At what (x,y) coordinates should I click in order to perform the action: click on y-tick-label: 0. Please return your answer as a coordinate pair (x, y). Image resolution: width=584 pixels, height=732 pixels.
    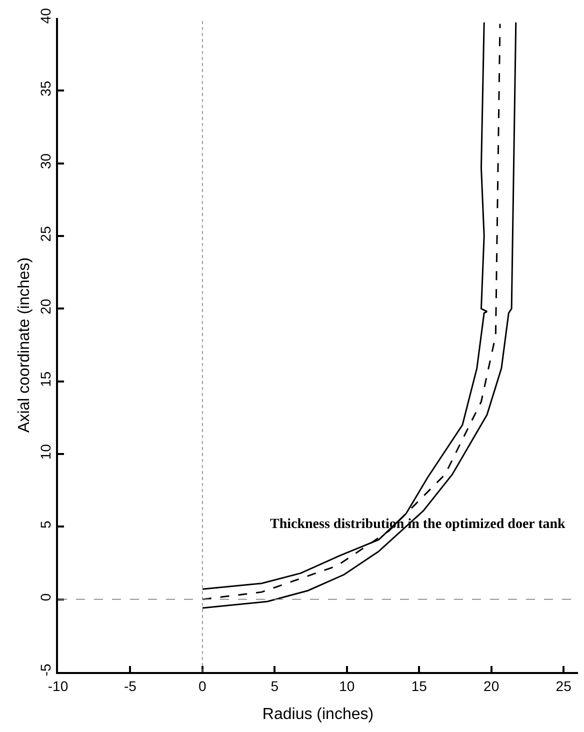
    Looking at the image, I should click on (45, 597).